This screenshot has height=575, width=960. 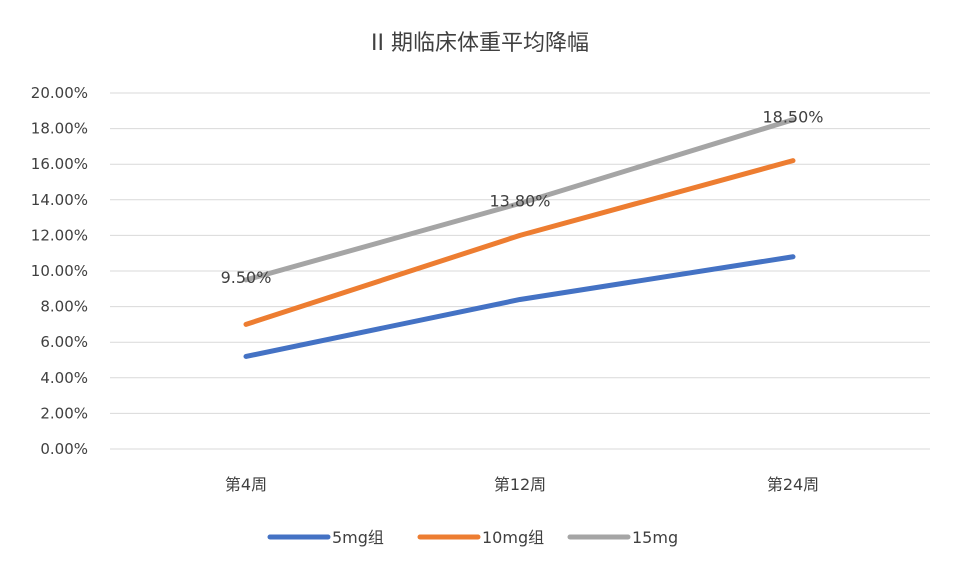 I want to click on y-tick-label: 14.00%, so click(x=59, y=200).